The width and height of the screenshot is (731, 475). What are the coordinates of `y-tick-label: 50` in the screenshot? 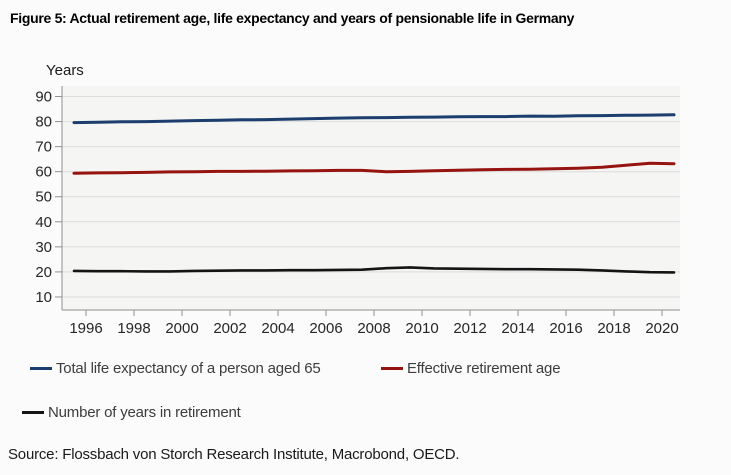 It's located at (43, 197).